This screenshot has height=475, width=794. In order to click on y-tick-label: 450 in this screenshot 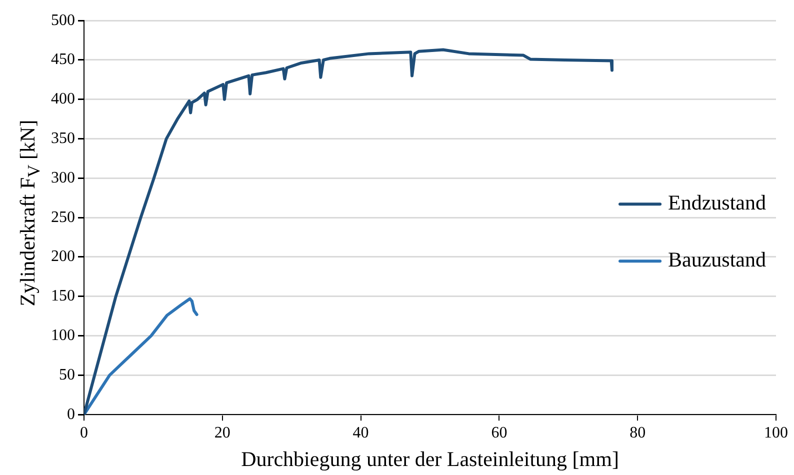, I will do `click(63, 59)`.